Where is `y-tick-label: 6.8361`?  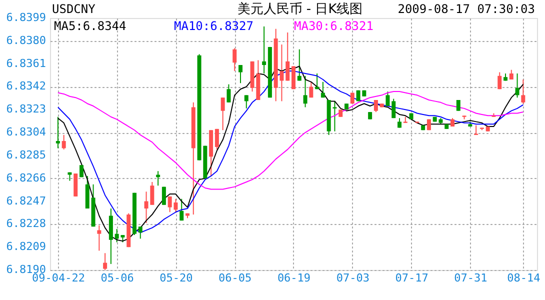 y-tick-label: 6.8361 is located at coordinates (26, 63).